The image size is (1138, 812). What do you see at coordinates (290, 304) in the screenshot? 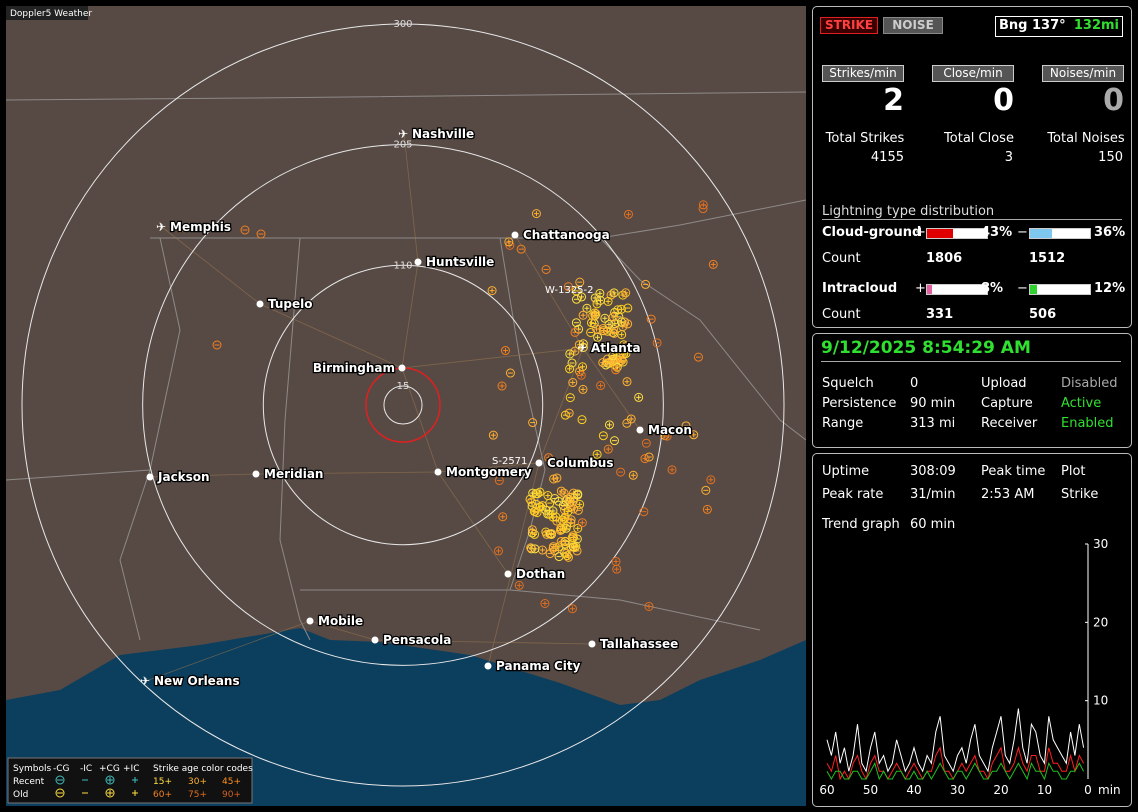
I see `city-label: Tupelo` at bounding box center [290, 304].